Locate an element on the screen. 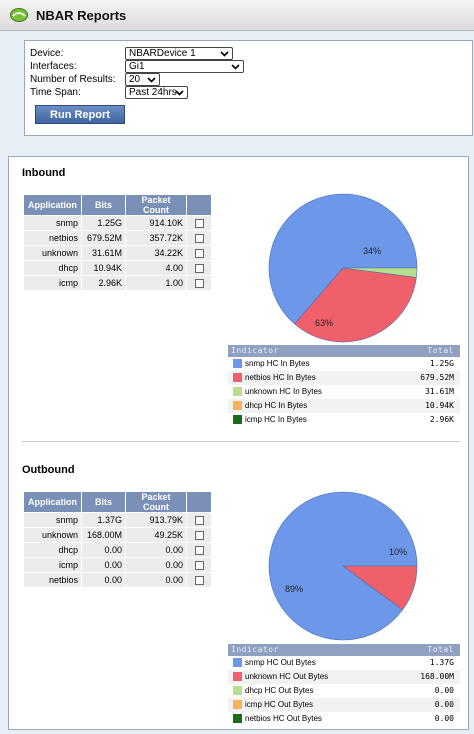 This screenshot has height=734, width=474. packet-count-cell: 4.00 is located at coordinates (156, 268).